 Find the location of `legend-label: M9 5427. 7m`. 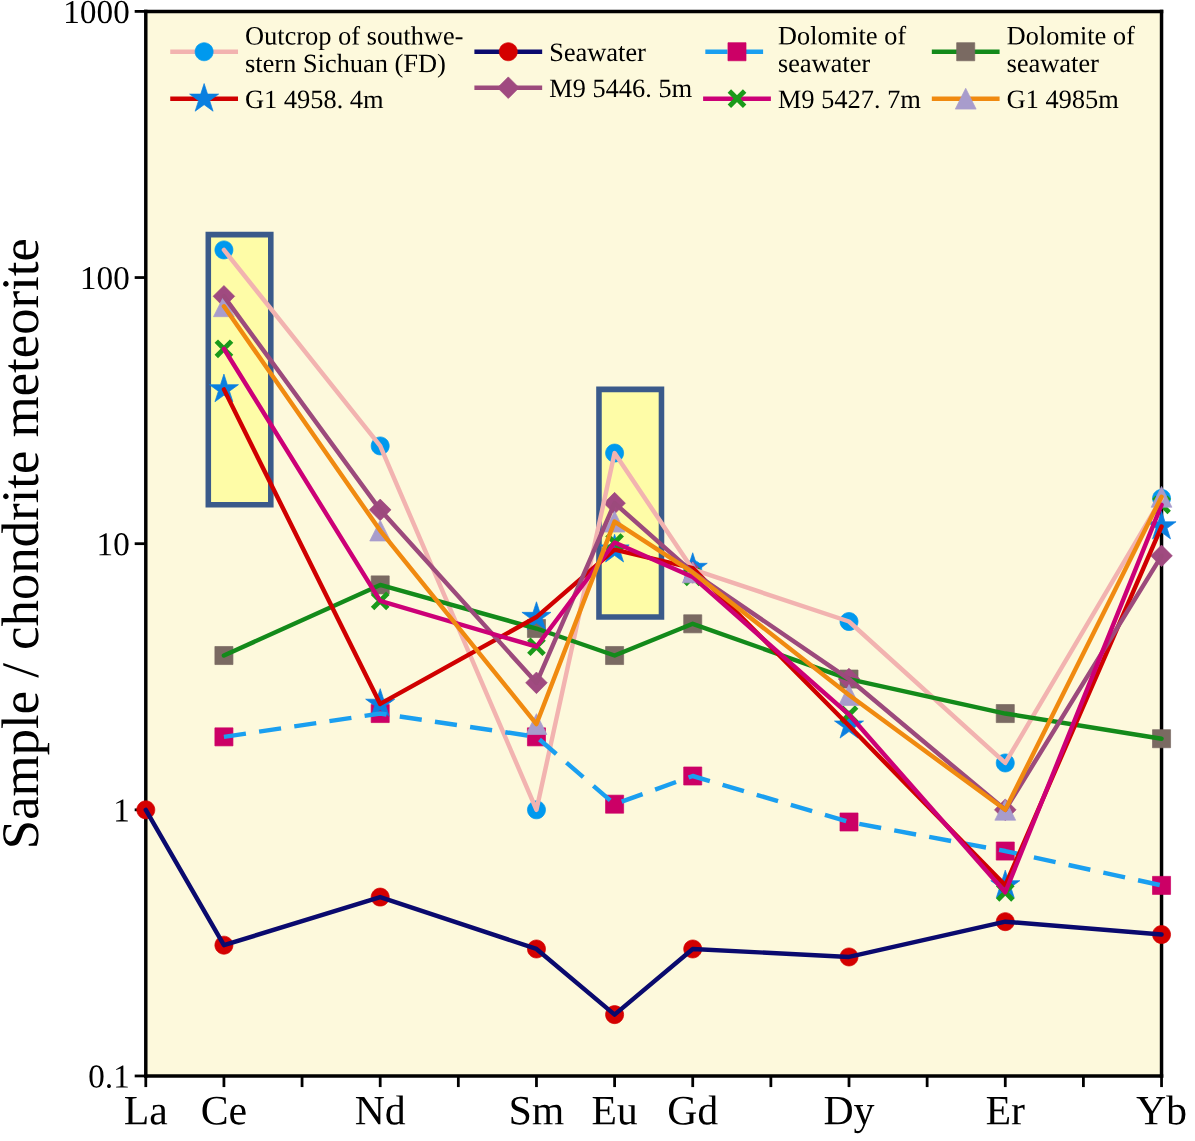

legend-label: M9 5427. 7m is located at coordinates (849, 99).